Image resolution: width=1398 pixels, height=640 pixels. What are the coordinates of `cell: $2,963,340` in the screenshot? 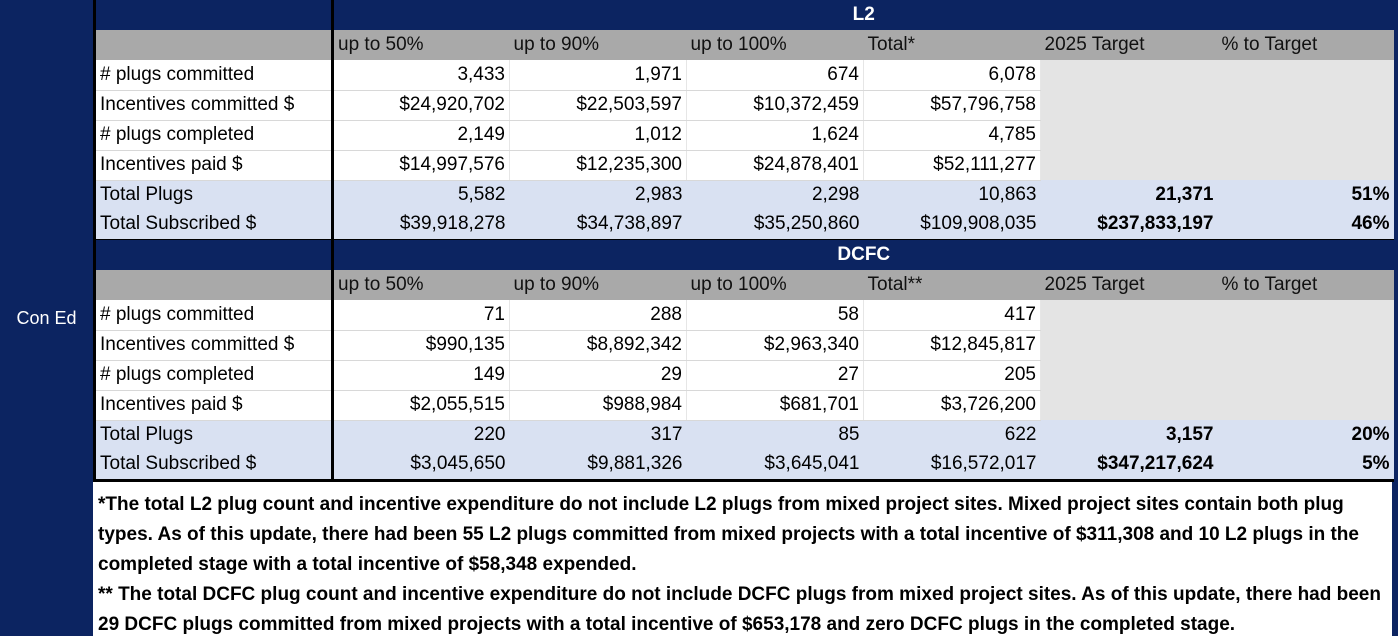 It's located at (775, 345).